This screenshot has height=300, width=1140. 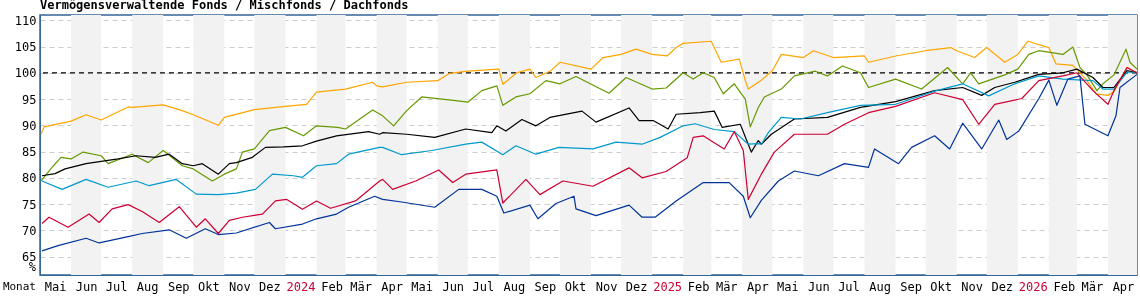 What do you see at coordinates (32, 267) in the screenshot?
I see `y-axis-title: %` at bounding box center [32, 267].